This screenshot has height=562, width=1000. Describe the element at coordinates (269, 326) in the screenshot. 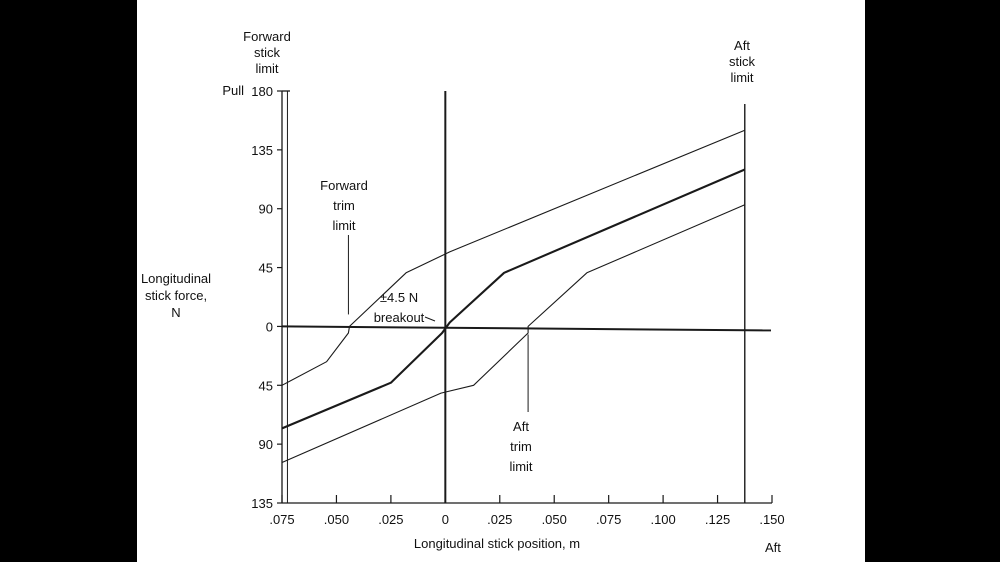

I see `y-tick-label: 0` at that location.